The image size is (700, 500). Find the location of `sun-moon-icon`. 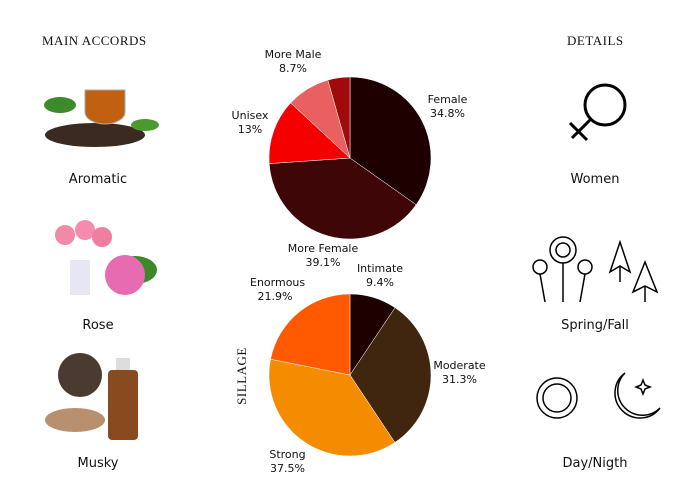

sun-moon-icon is located at coordinates (598, 395).